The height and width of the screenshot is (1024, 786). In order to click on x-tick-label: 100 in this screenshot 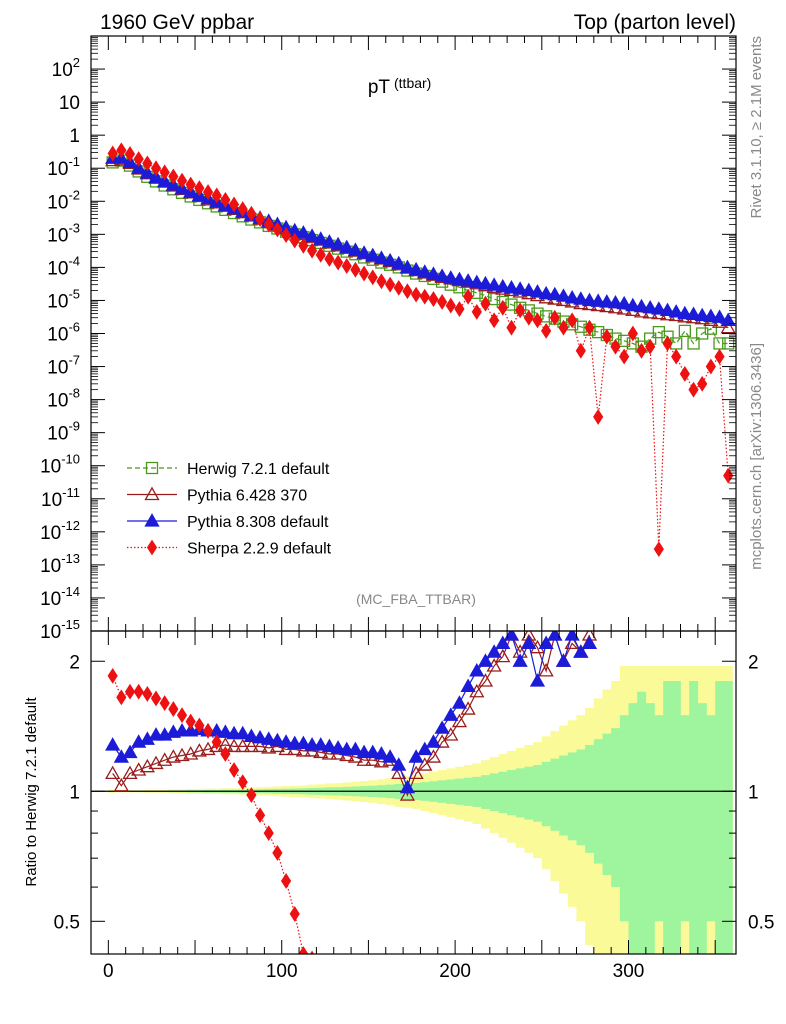, I will do `click(282, 971)`.